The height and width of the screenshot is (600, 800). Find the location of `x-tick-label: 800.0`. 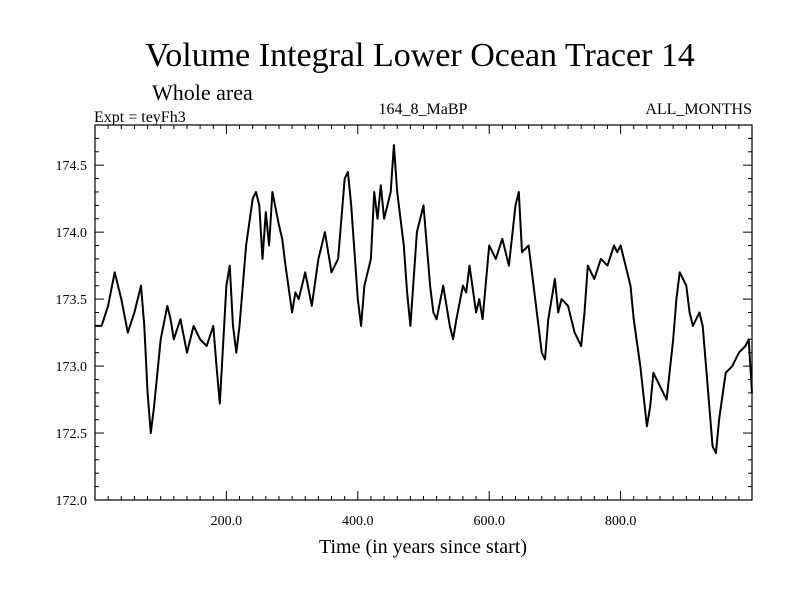

x-tick-label: 800.0 is located at coordinates (621, 521).